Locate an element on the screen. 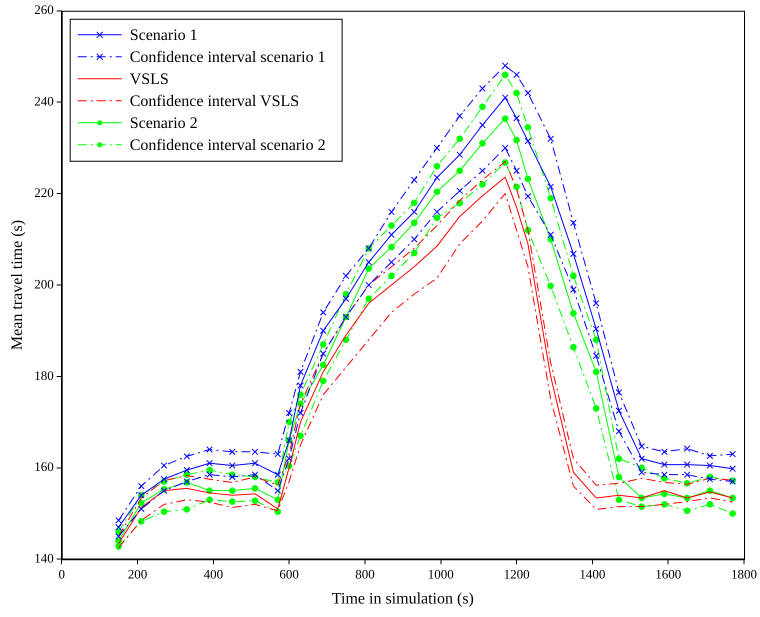  x-tick-label: 200 is located at coordinates (138, 574).